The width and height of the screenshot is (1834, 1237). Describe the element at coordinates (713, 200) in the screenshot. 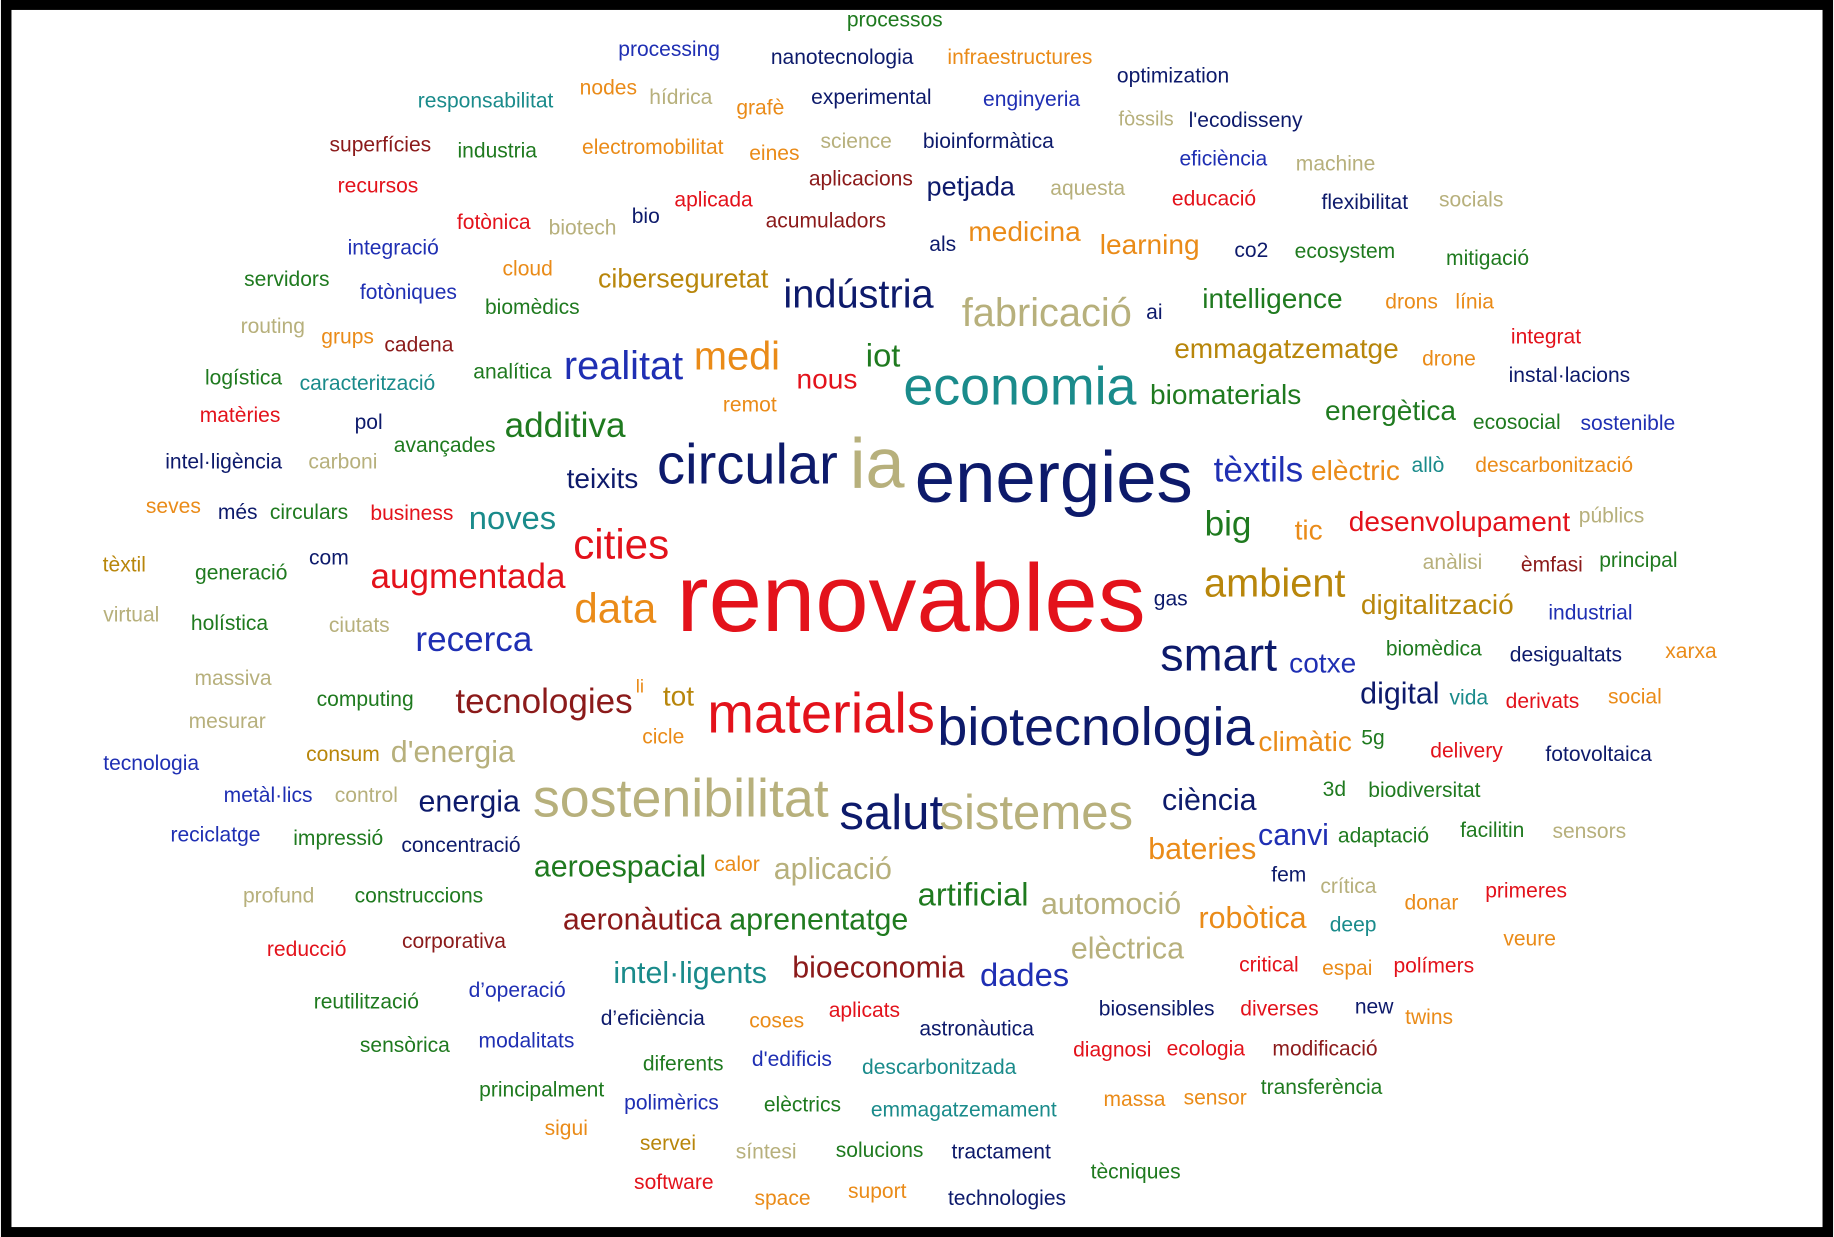

I see `word: aplicada` at that location.